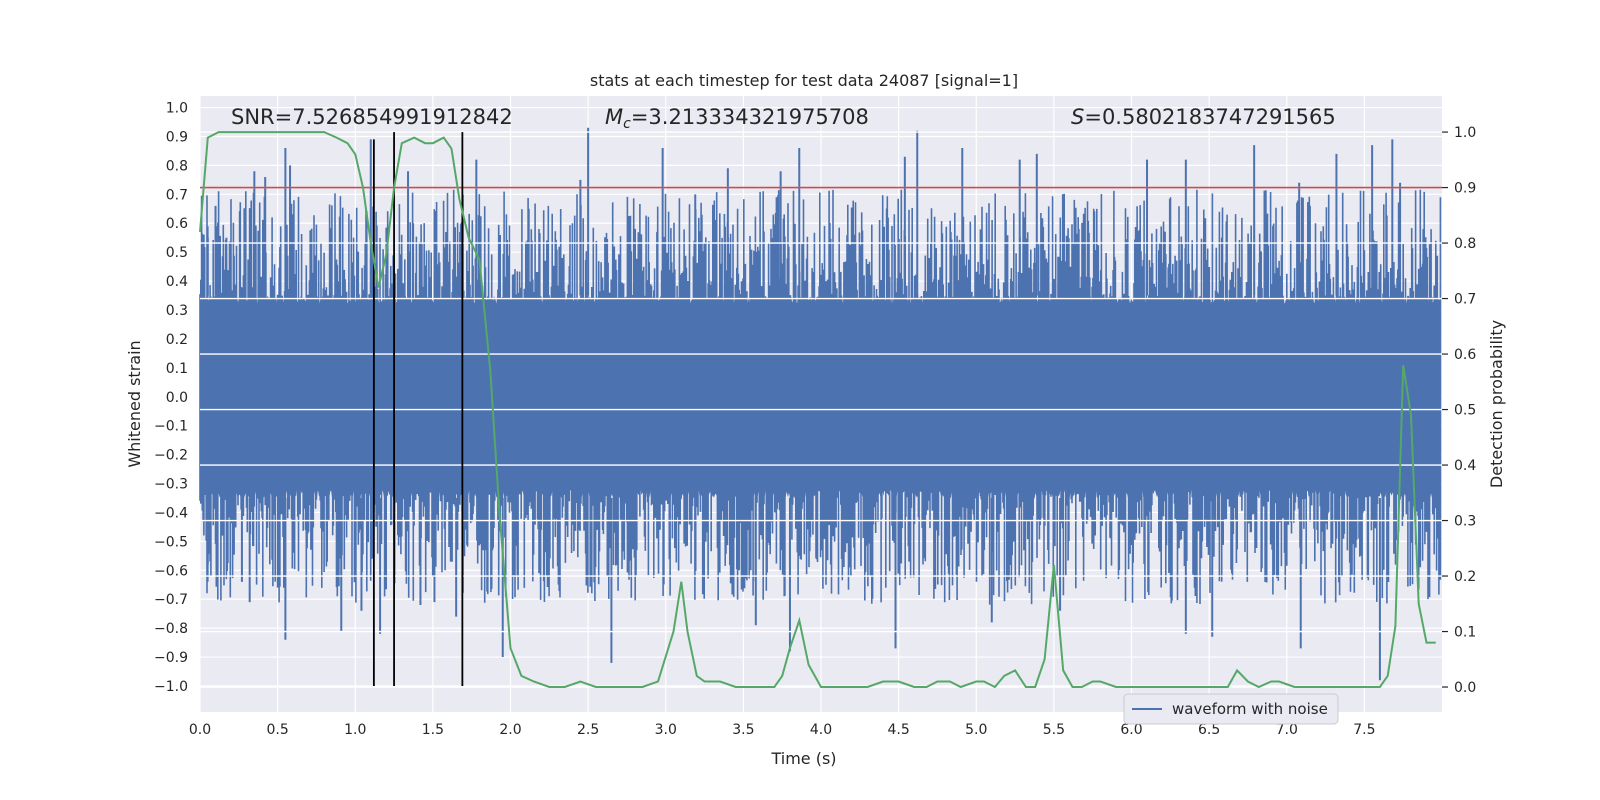  Describe the element at coordinates (171, 485) in the screenshot. I see `y-left-tick-label: −0.3` at that location.